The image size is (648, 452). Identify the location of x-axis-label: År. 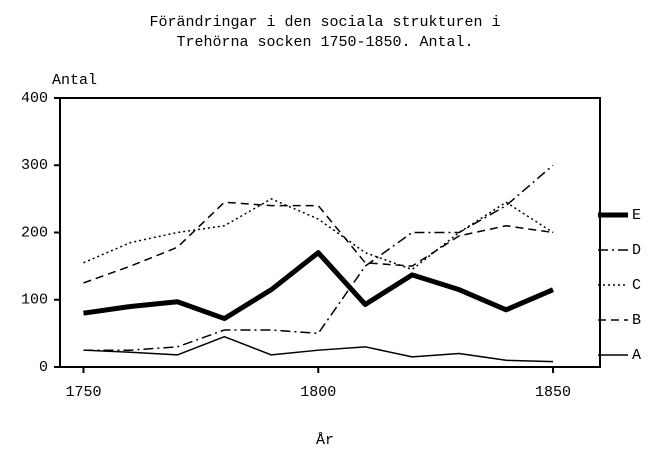
(325, 440).